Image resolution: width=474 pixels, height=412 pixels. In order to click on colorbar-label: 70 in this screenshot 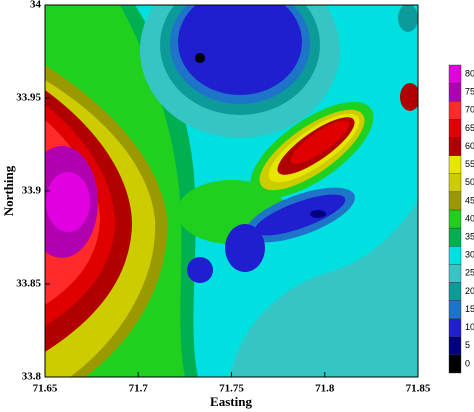, I will do `click(469, 110)`.